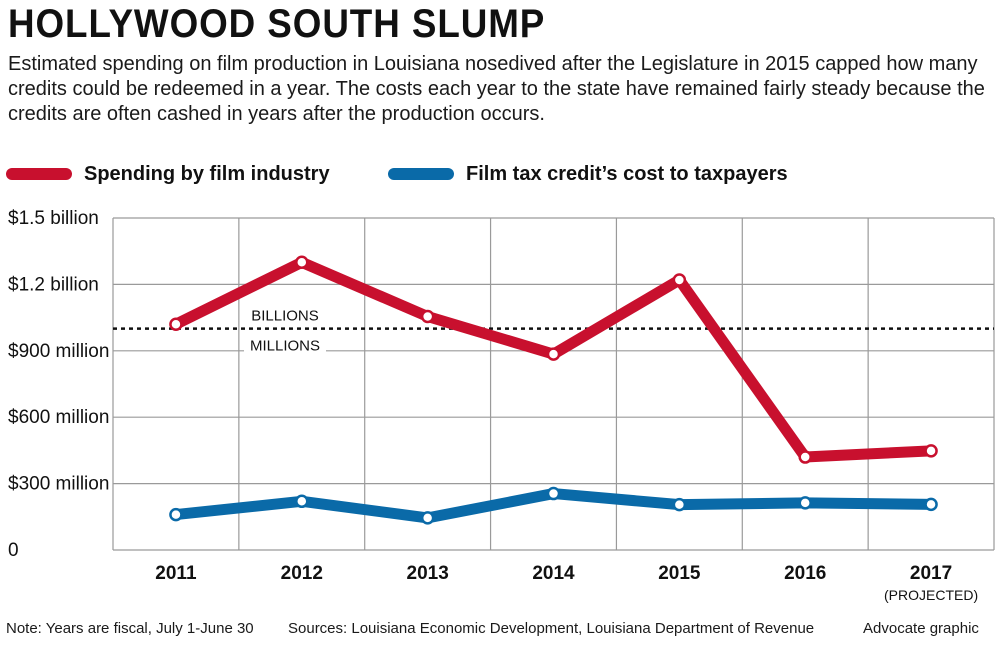 The width and height of the screenshot is (1000, 646). Describe the element at coordinates (58, 417) in the screenshot. I see `y-tick-label: $600 million` at that location.